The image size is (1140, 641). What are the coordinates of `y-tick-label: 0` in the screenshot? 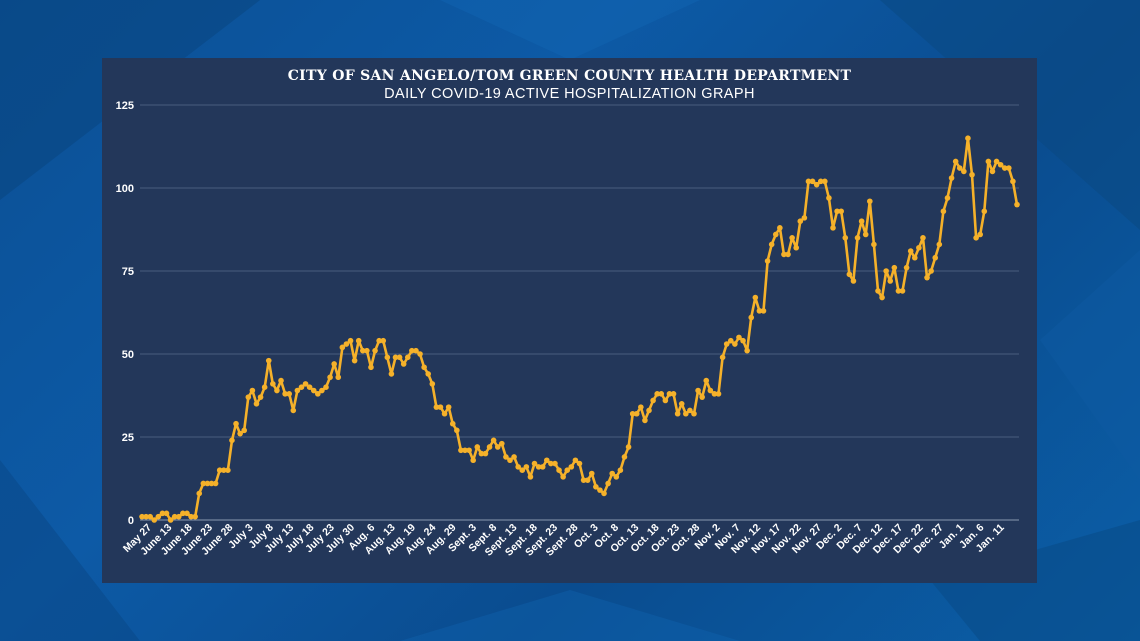 It's located at (131, 521).